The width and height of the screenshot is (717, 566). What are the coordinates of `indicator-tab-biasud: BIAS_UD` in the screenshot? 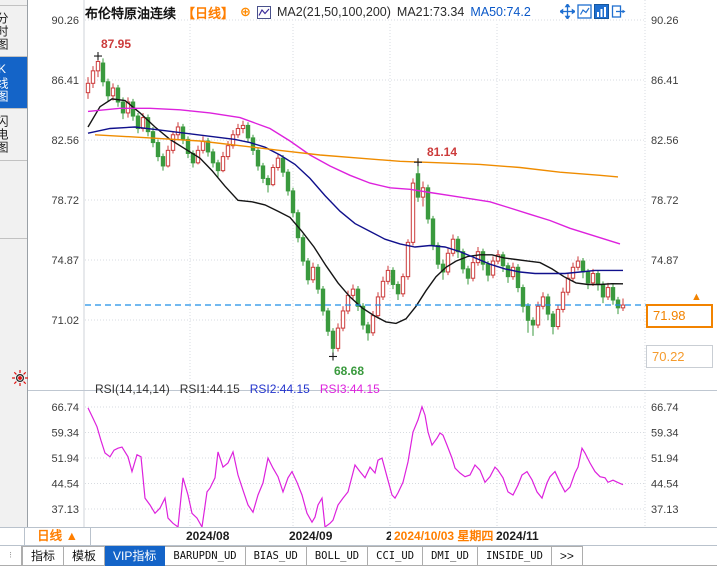 It's located at (276, 556).